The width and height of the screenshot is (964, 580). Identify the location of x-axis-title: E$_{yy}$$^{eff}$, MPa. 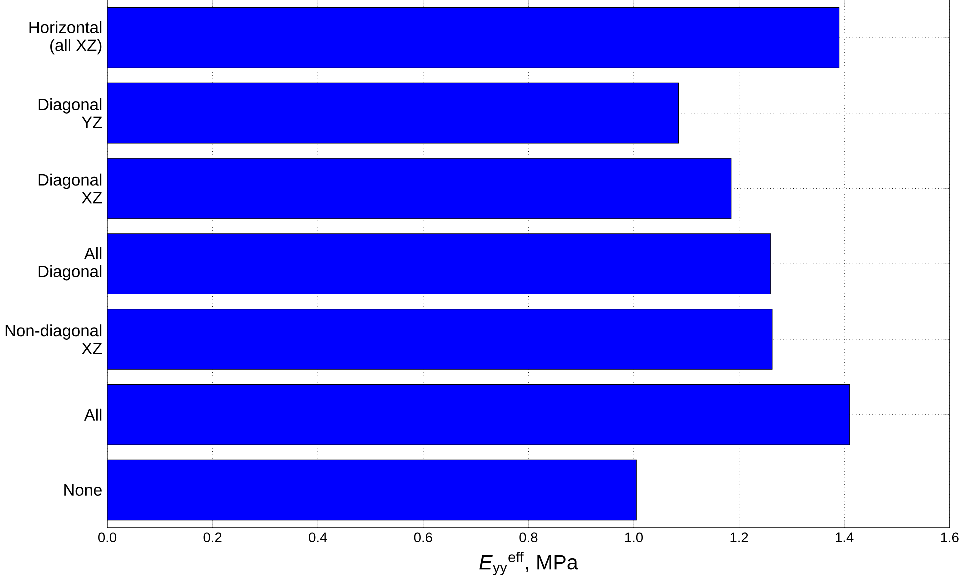
(529, 564).